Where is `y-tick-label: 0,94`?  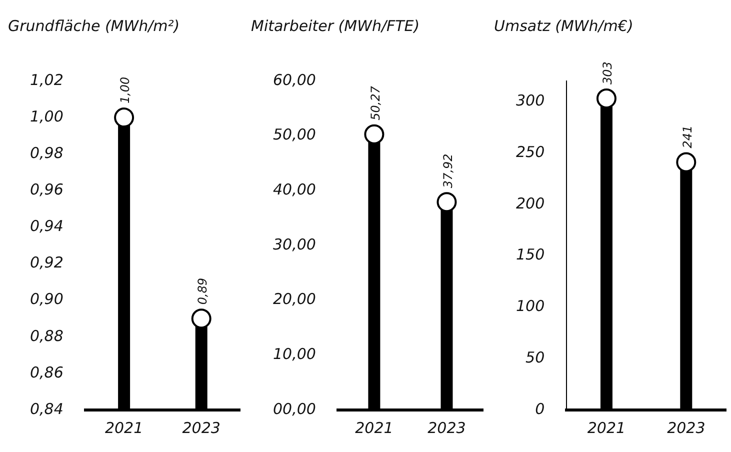 y-tick-label: 0,94 is located at coordinates (47, 226).